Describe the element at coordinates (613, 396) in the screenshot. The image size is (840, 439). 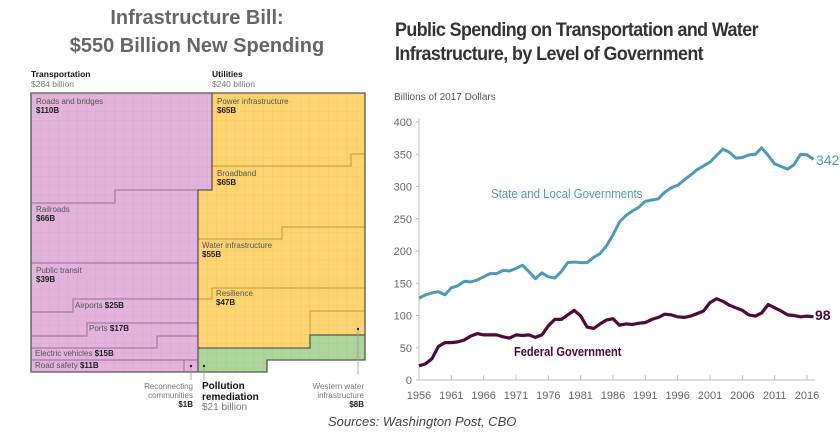
I see `x-tick-label: 1986` at that location.